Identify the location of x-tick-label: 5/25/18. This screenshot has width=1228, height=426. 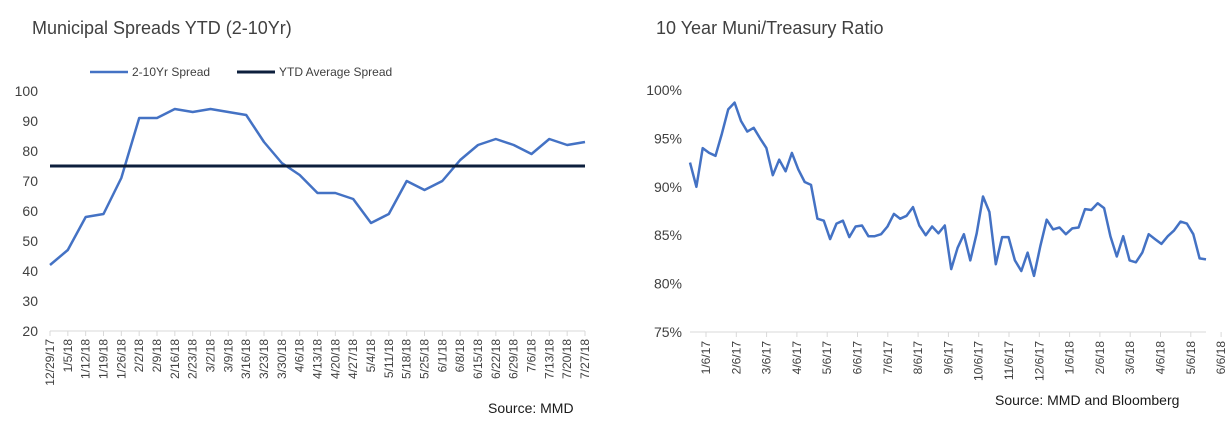
(425, 359).